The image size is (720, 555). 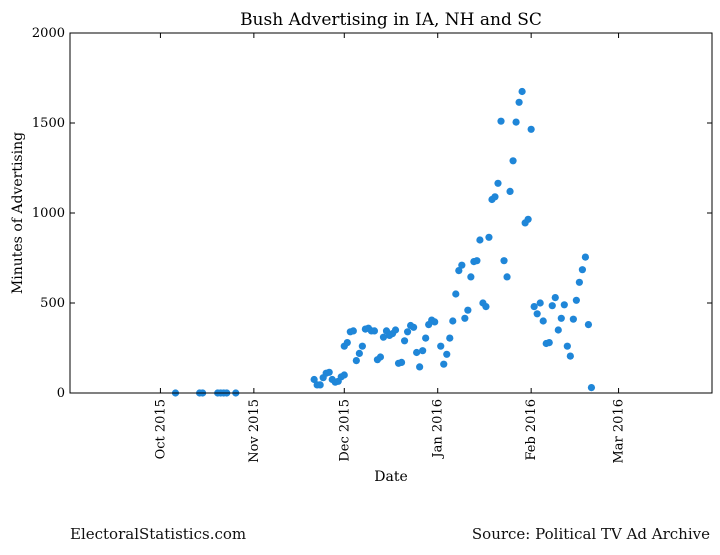 What do you see at coordinates (158, 534) in the screenshot?
I see `footer-site: ElectoralStatistics.com` at bounding box center [158, 534].